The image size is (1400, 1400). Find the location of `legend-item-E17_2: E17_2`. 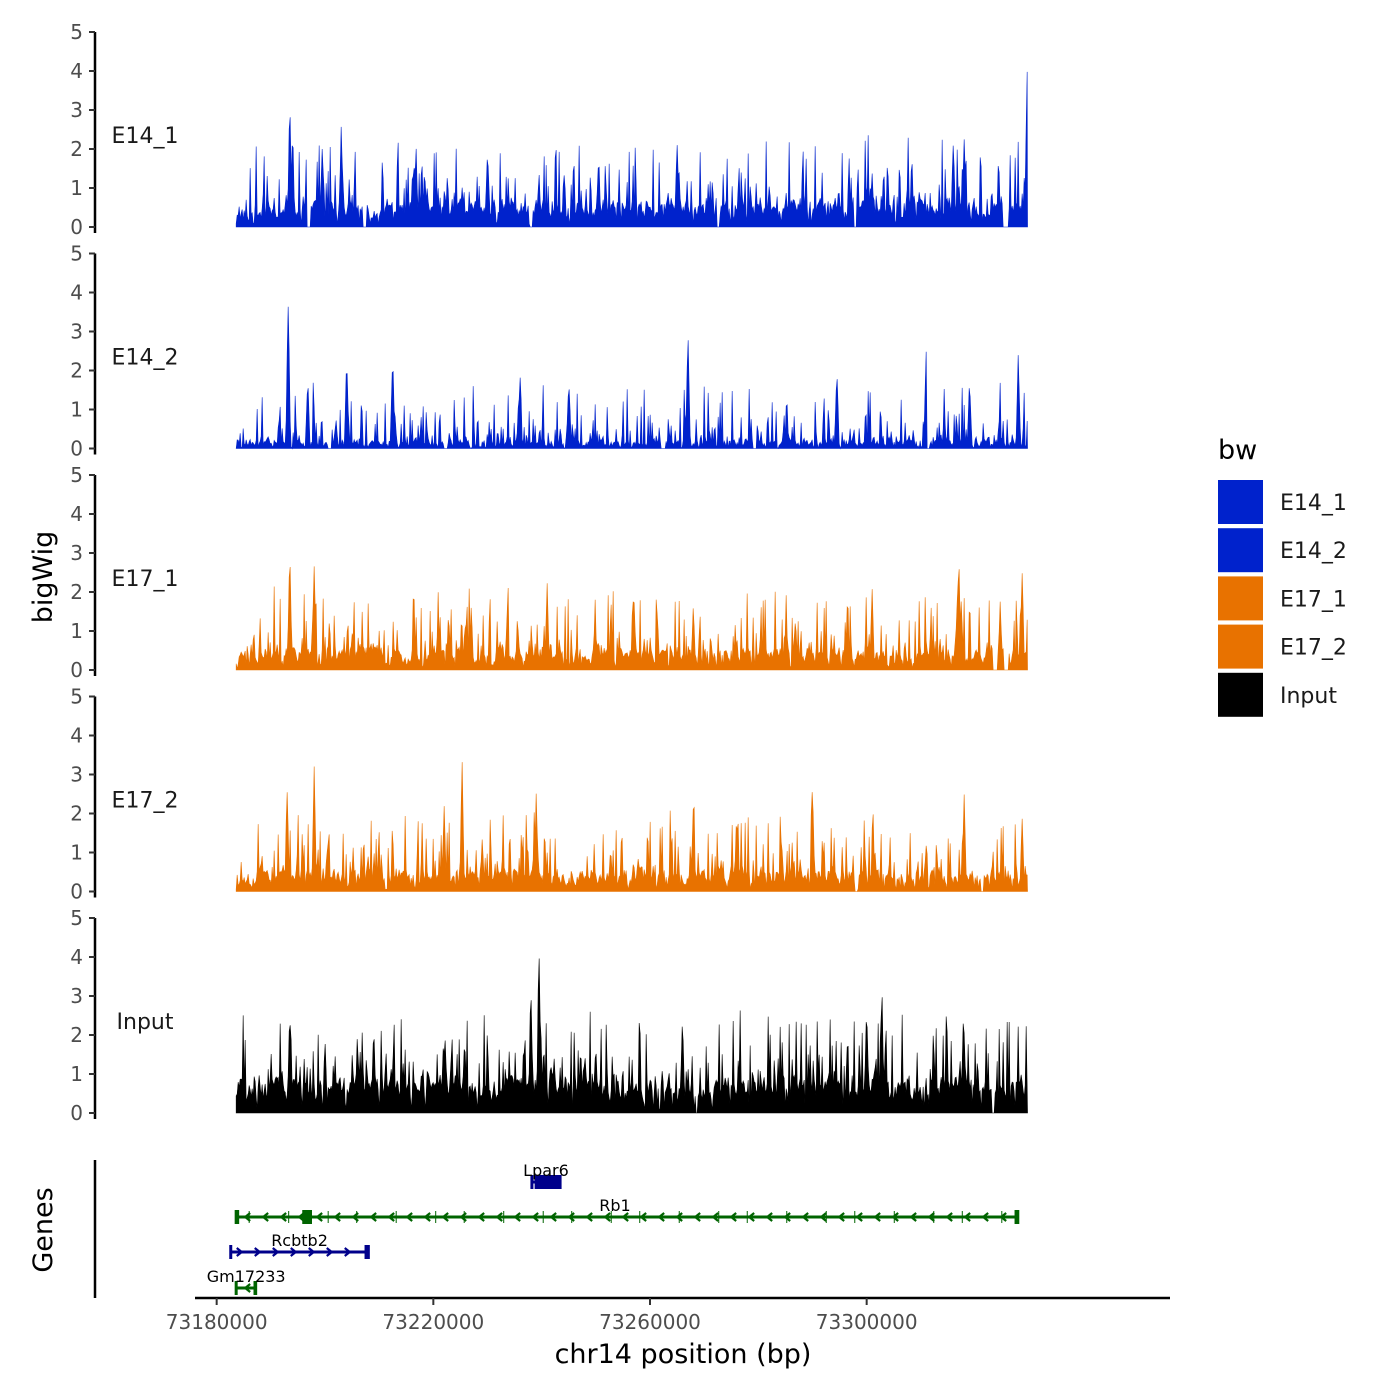

legend-item-E17_2: E17_2 is located at coordinates (1282, 646).